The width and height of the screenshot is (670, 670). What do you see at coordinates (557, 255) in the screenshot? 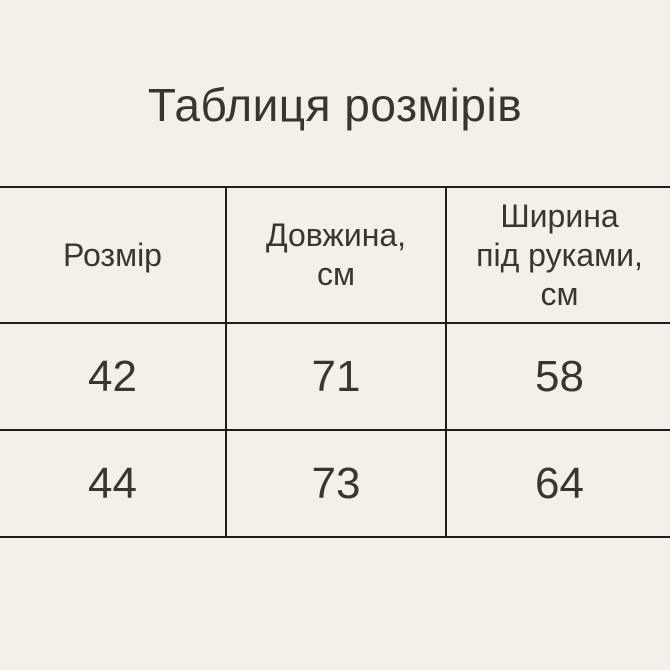
I see `col-header-width: Ширина під руками, см` at bounding box center [557, 255].